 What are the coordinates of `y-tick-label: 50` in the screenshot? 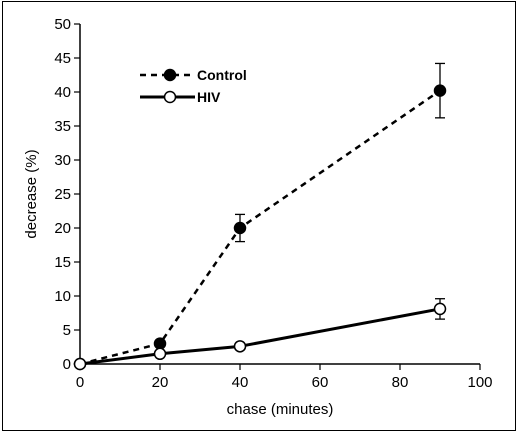 It's located at (62, 24).